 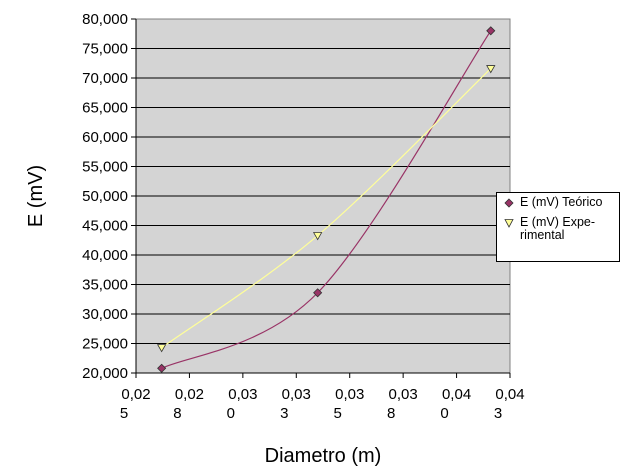 What do you see at coordinates (105, 78) in the screenshot?
I see `y-tick-label: 70,000` at bounding box center [105, 78].